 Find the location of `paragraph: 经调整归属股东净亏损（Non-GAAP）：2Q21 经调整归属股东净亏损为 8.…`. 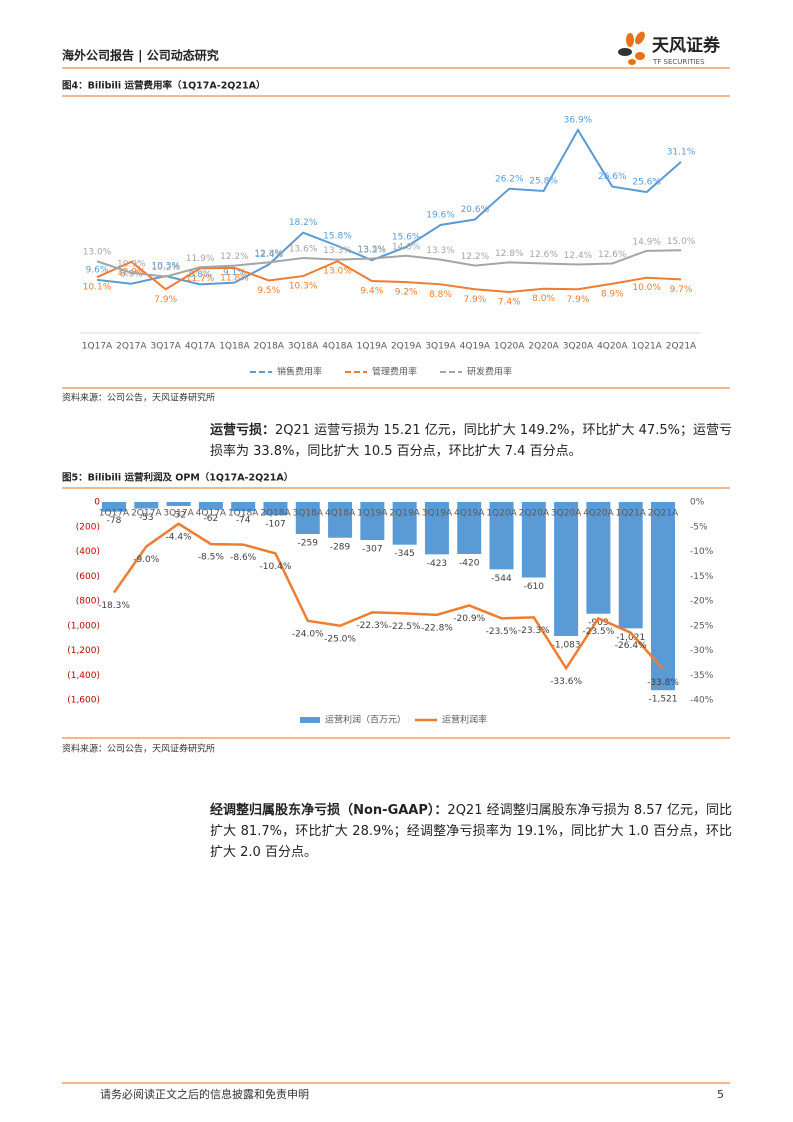

paragraph: 经调整归属股东净亏损（Non-GAAP）：2Q21 经调整归属股东净亏损为 8.… is located at coordinates (471, 831).